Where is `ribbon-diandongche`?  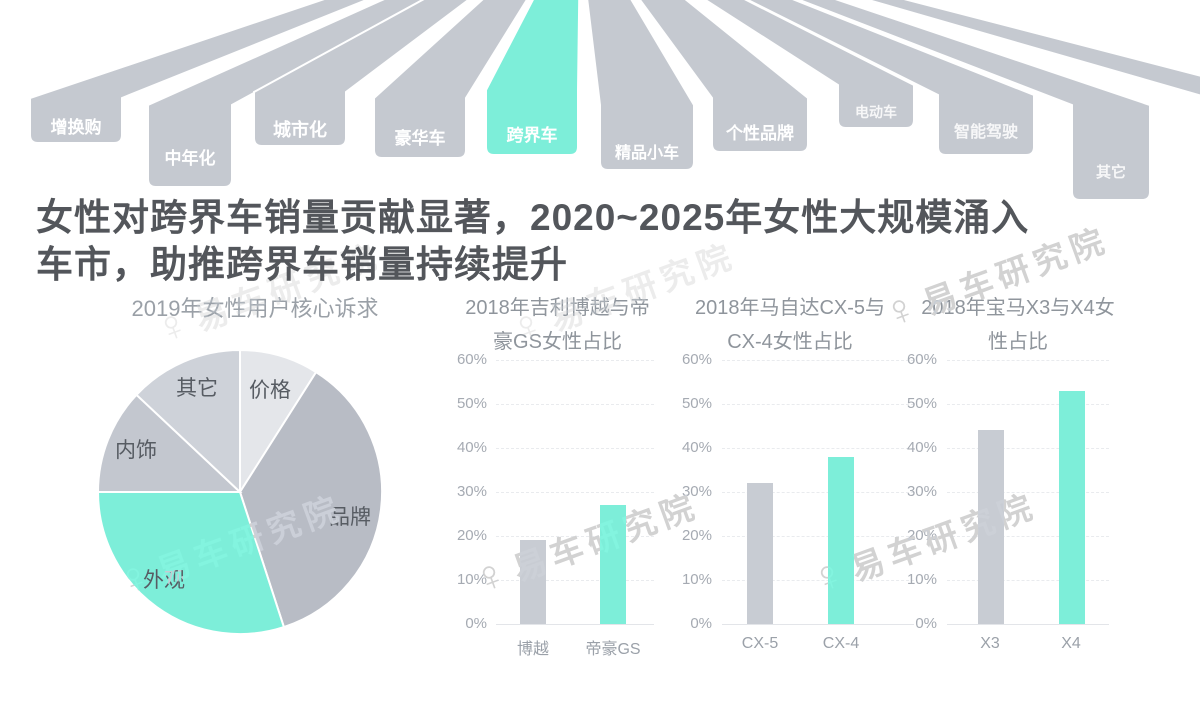 ribbon-diandongche is located at coordinates (809, 64).